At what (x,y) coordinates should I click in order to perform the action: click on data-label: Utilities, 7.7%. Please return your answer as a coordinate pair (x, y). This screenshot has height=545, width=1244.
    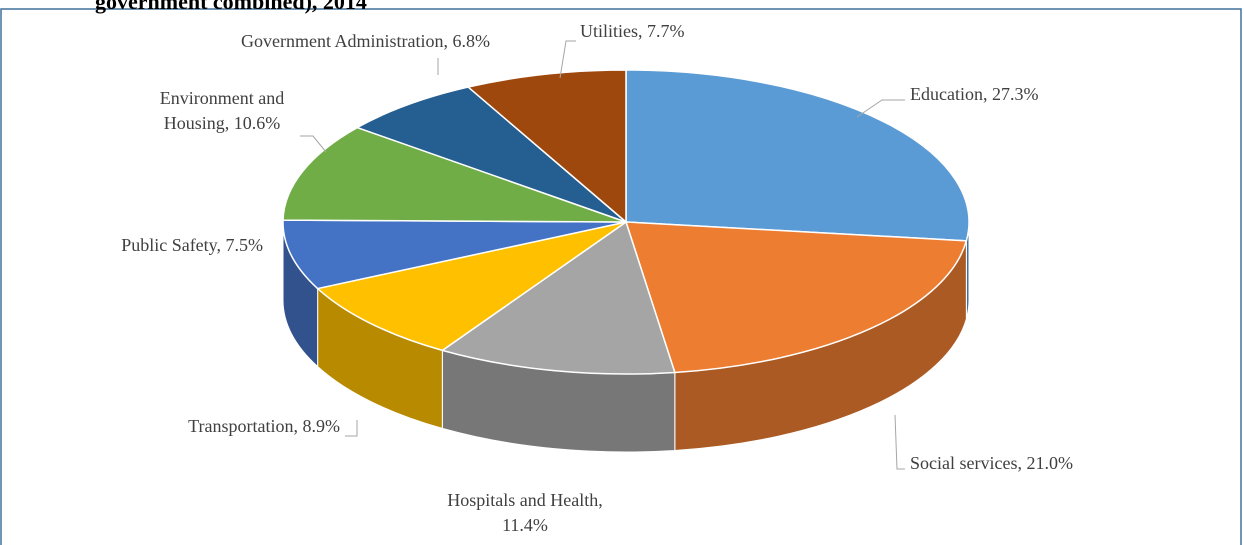
    Looking at the image, I should click on (632, 31).